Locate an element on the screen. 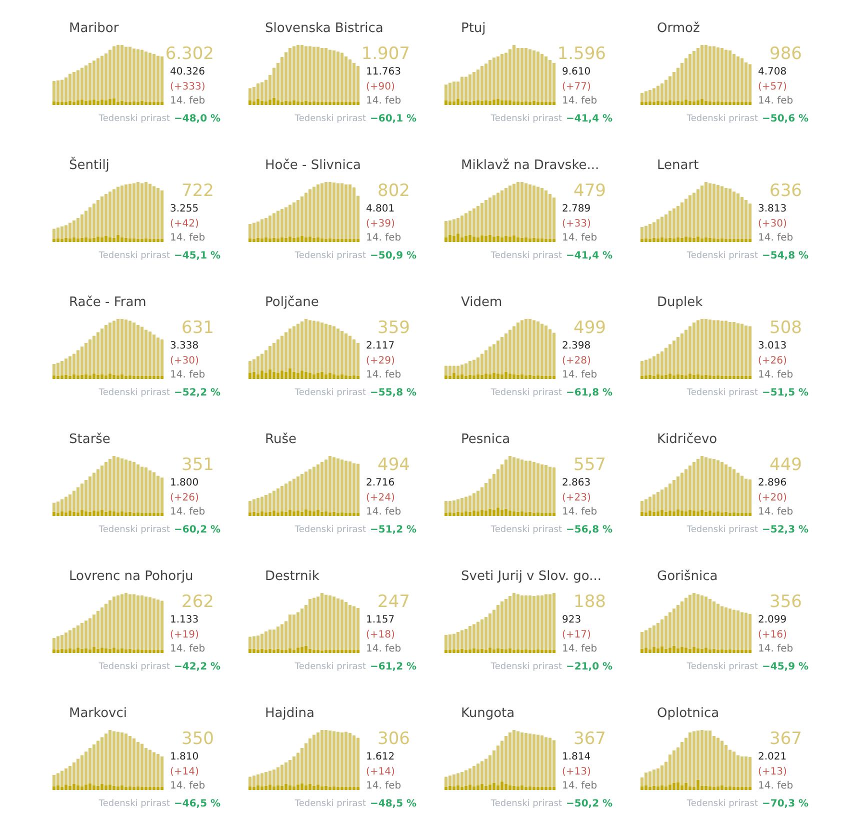  text: 14. feb is located at coordinates (580, 786).